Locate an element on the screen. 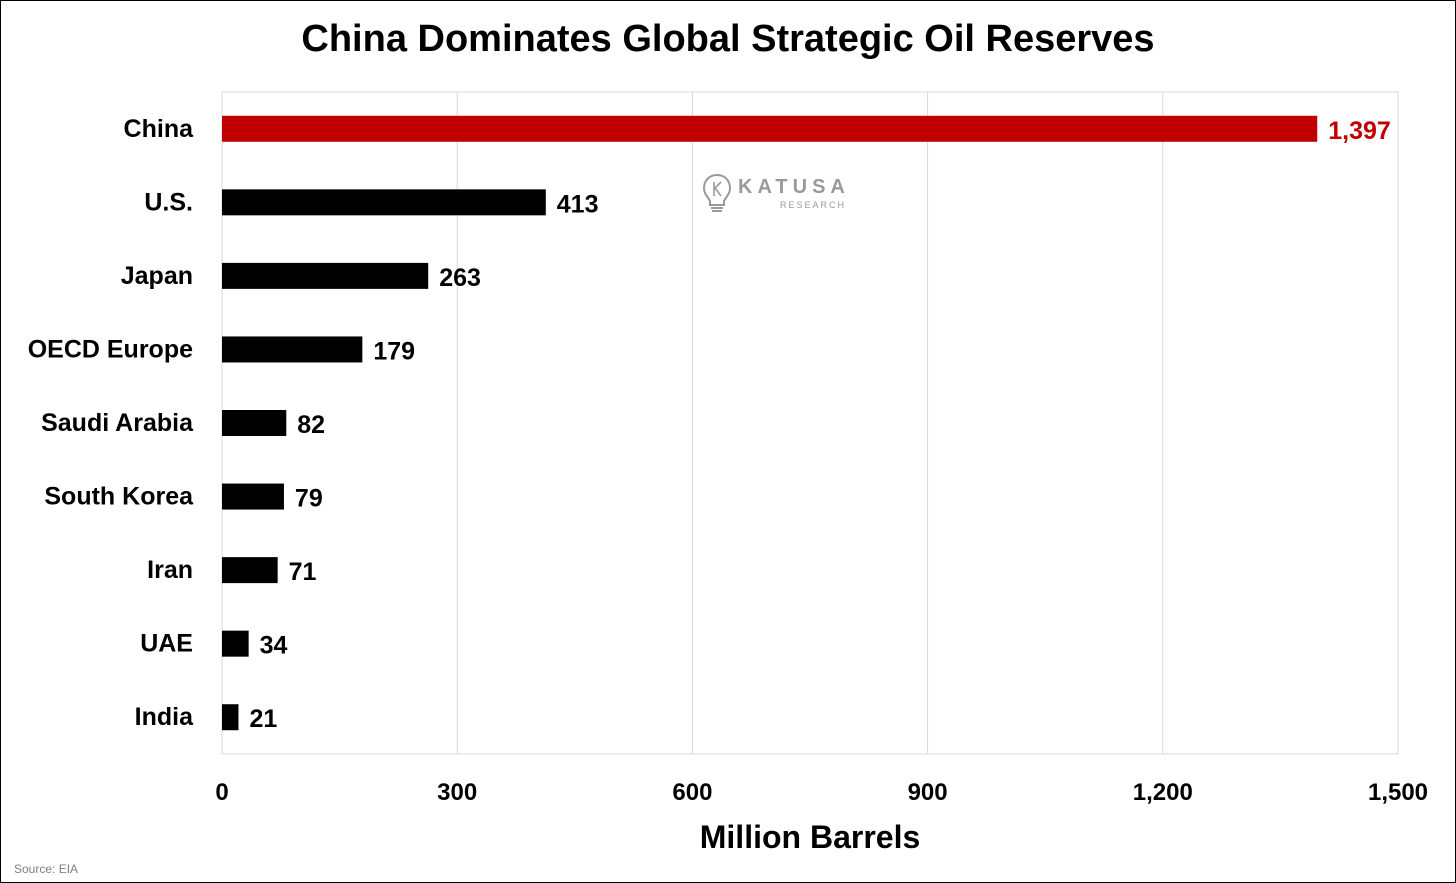 Image resolution: width=1456 pixels, height=883 pixels. bar-value-label: 34 is located at coordinates (274, 646).